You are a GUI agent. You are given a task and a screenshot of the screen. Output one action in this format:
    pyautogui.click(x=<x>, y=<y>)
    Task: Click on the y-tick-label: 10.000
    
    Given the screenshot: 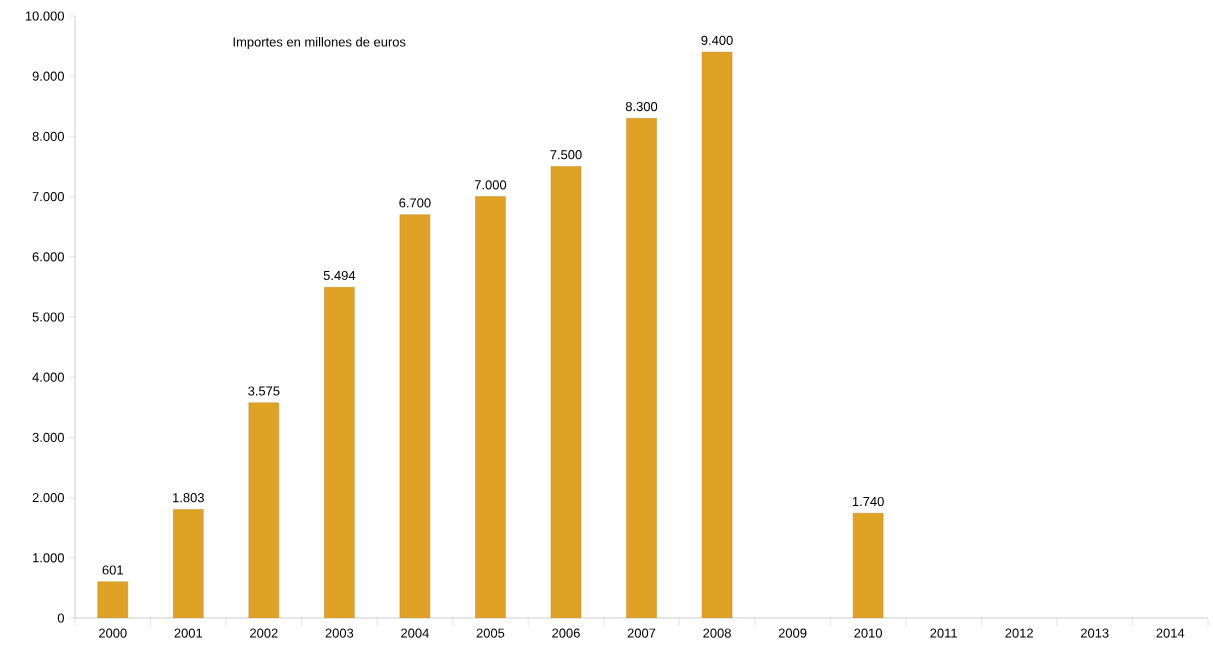 What is the action you would take?
    pyautogui.click(x=44, y=16)
    